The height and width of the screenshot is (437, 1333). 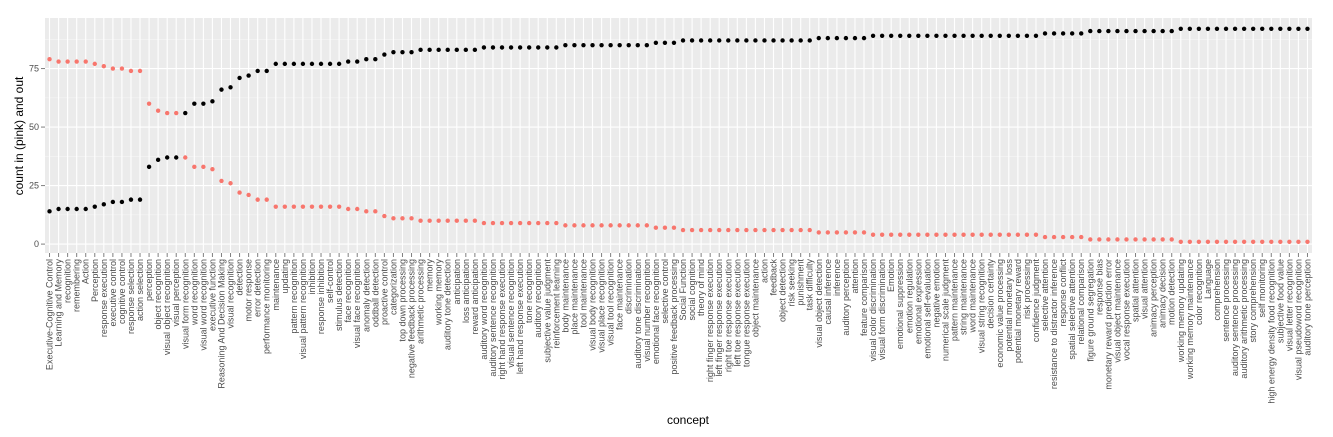 I want to click on x-tick-label: risk processing, so click(x=1027, y=289).